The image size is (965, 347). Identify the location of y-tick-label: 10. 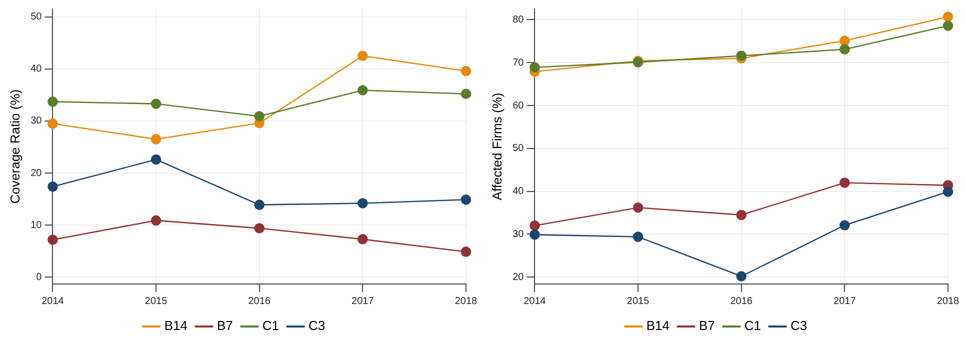
(36, 225).